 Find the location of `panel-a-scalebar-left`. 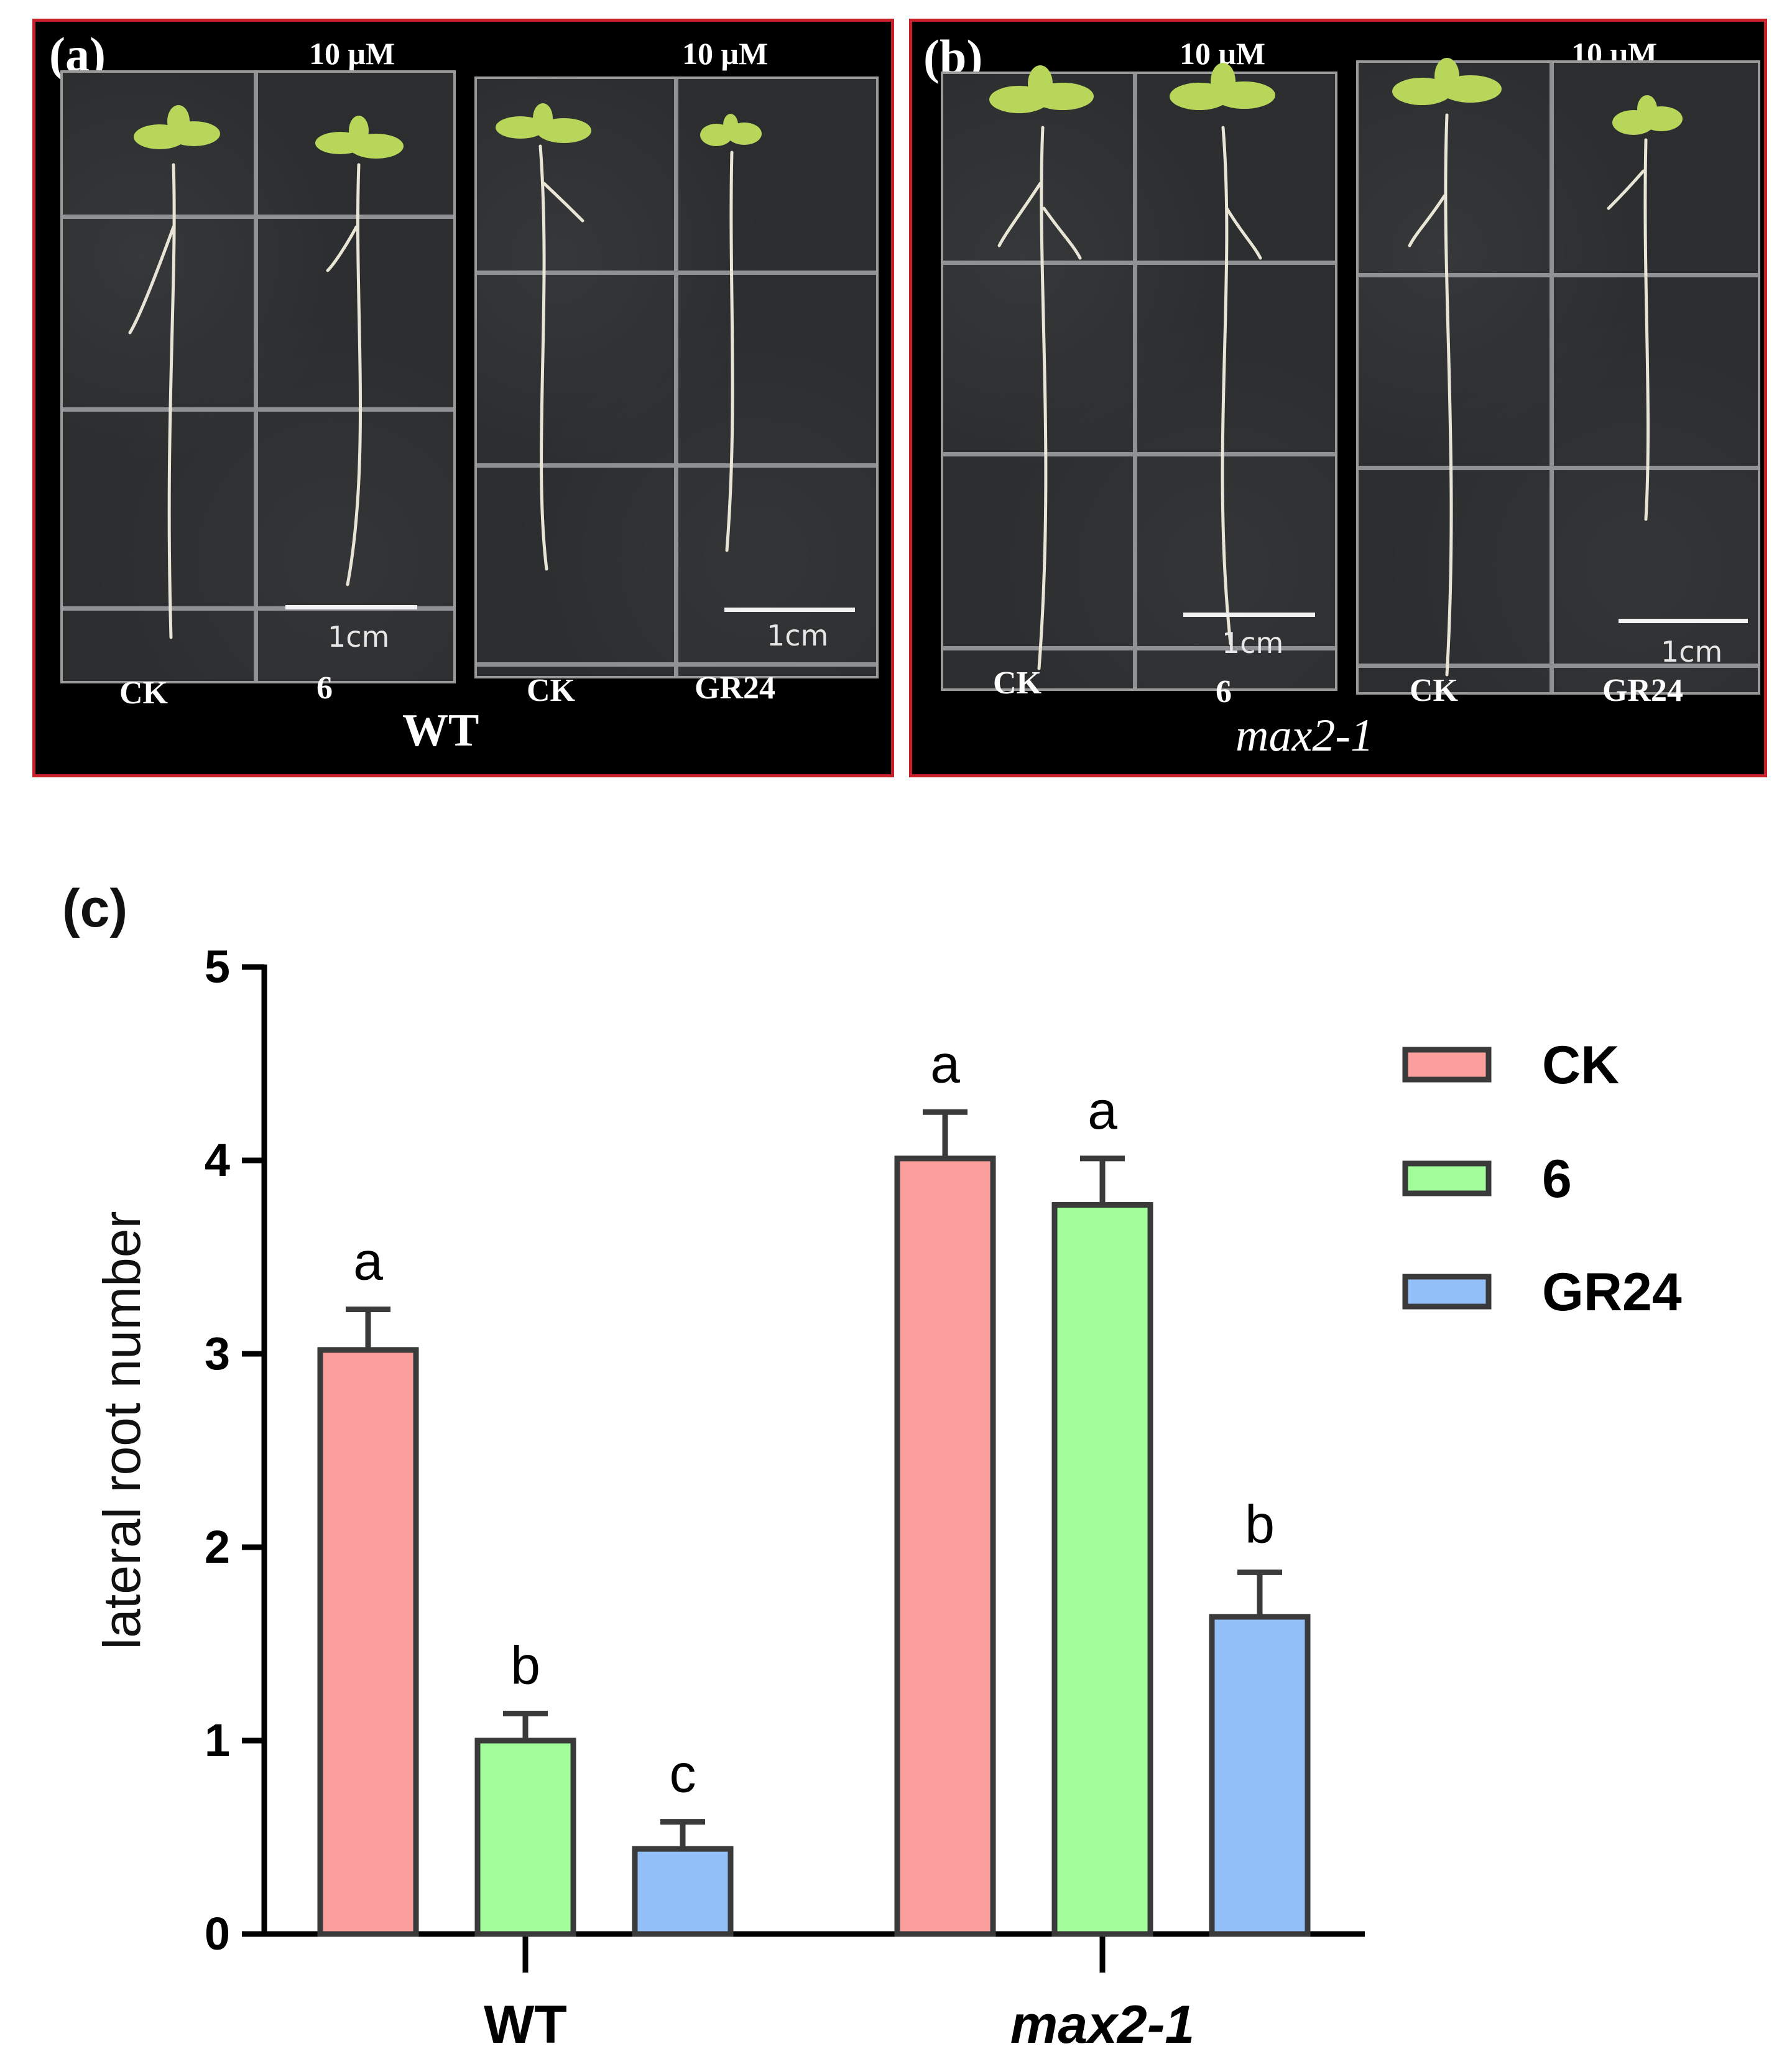

panel-a-scalebar-left is located at coordinates (351, 607).